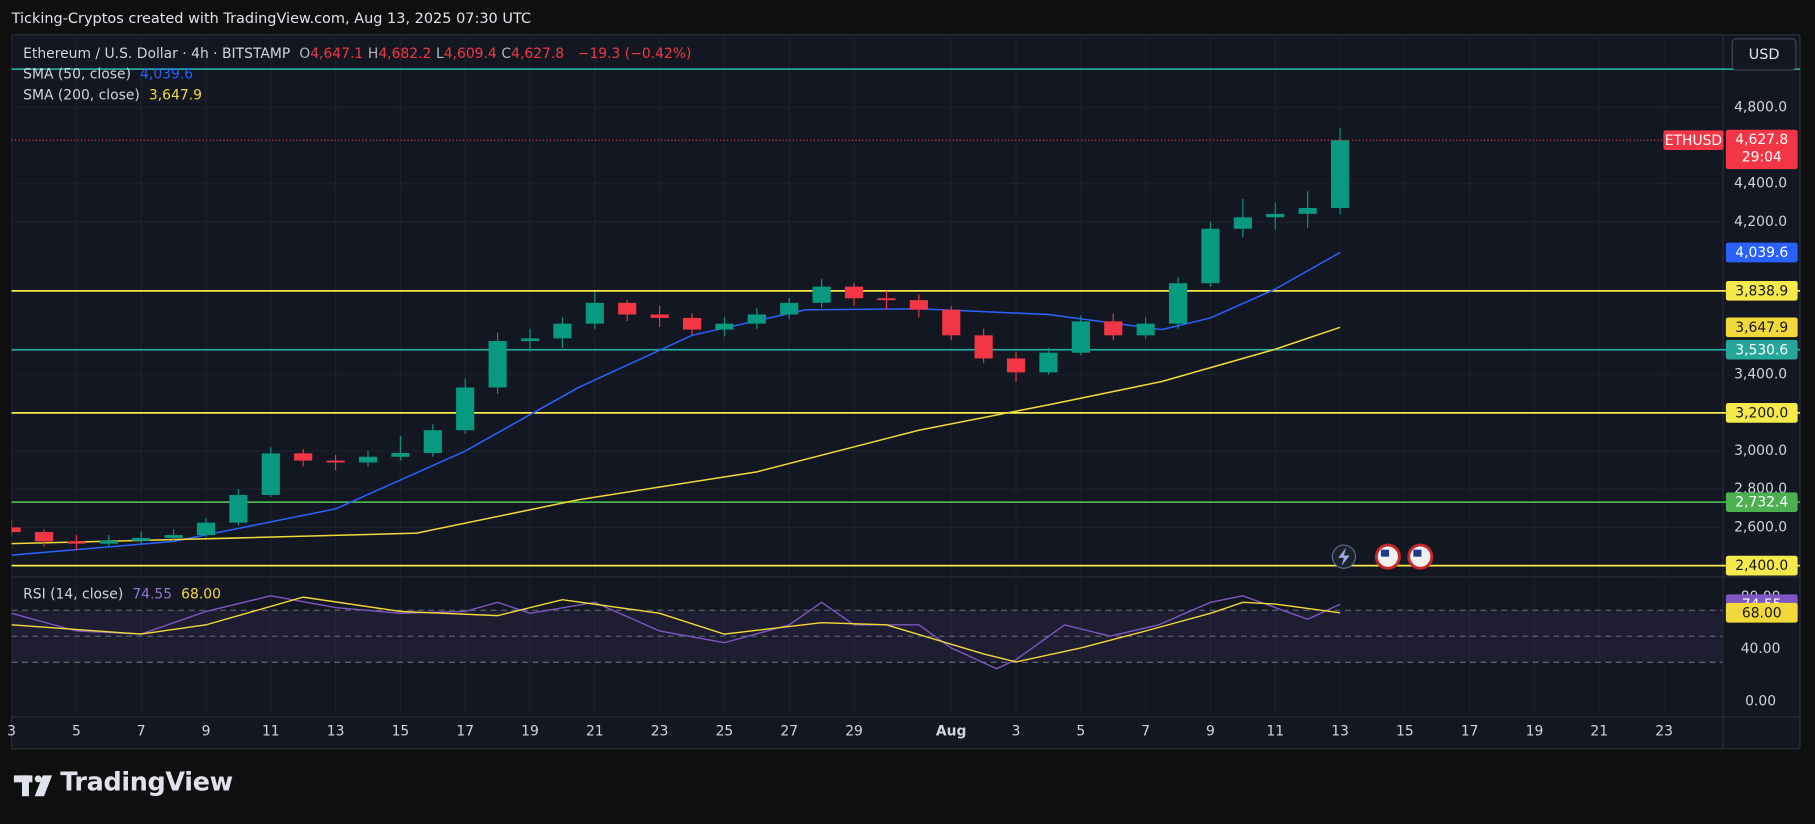 The width and height of the screenshot is (1815, 824). Describe the element at coordinates (73, 593) in the screenshot. I see `indicator-name: RSI (14, close)` at that location.